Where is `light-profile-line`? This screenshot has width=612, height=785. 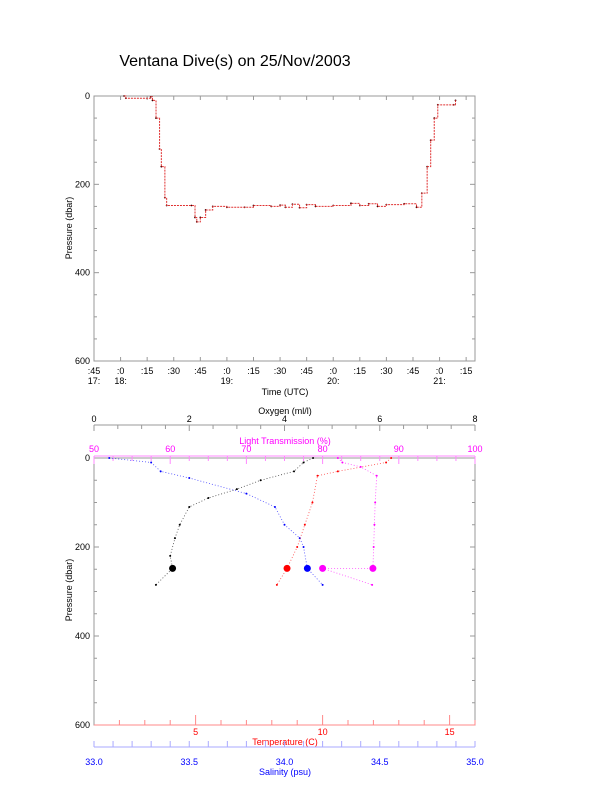 light-profile-line is located at coordinates (350, 521).